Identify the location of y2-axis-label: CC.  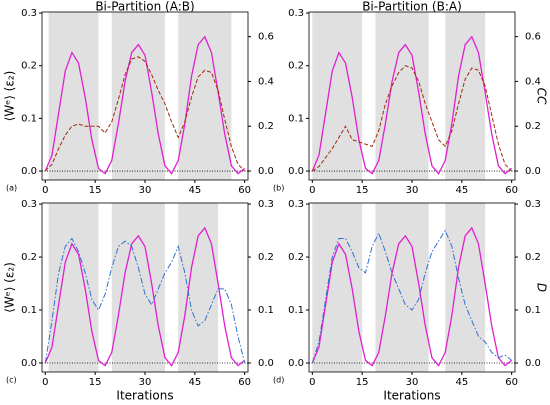
(542, 96).